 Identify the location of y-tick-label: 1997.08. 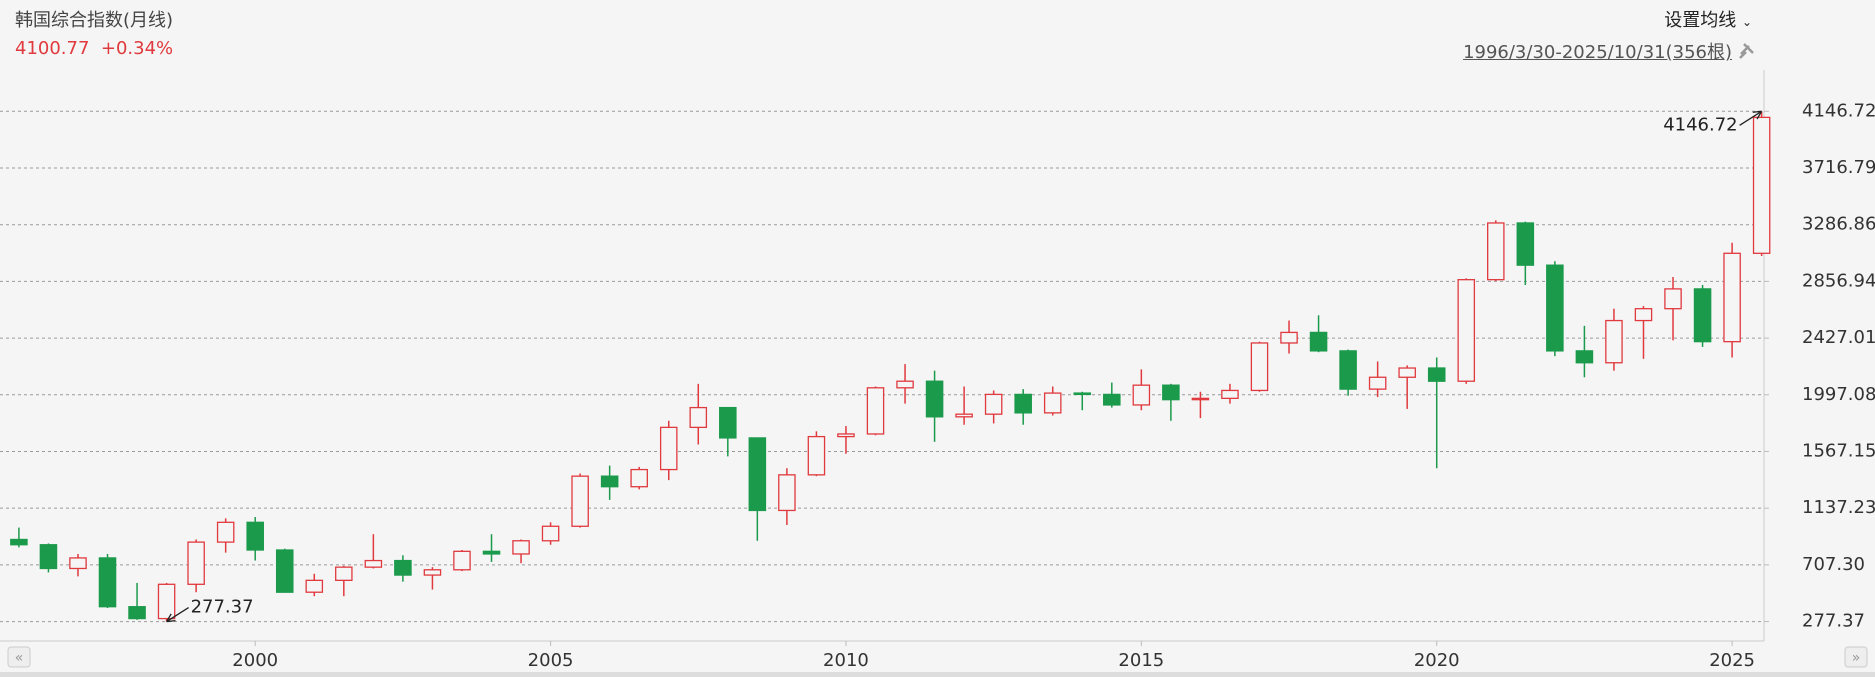
(1838, 394).